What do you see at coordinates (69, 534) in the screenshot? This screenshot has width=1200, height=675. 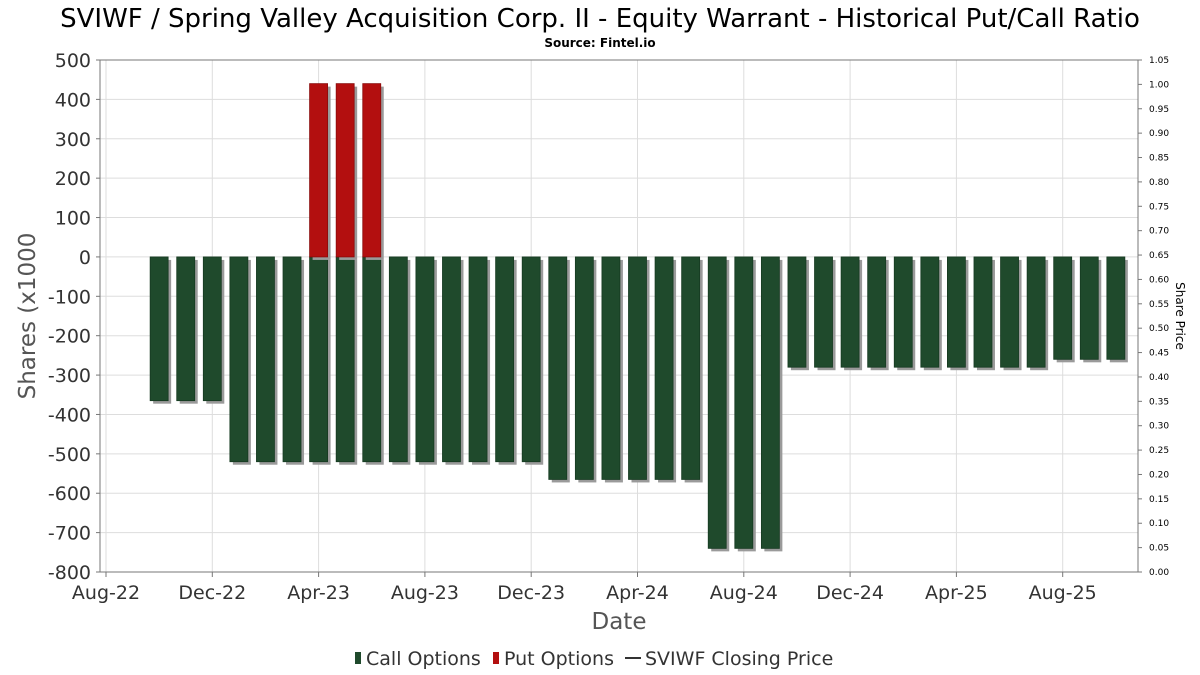 I see `y-tick-label: -700` at bounding box center [69, 534].